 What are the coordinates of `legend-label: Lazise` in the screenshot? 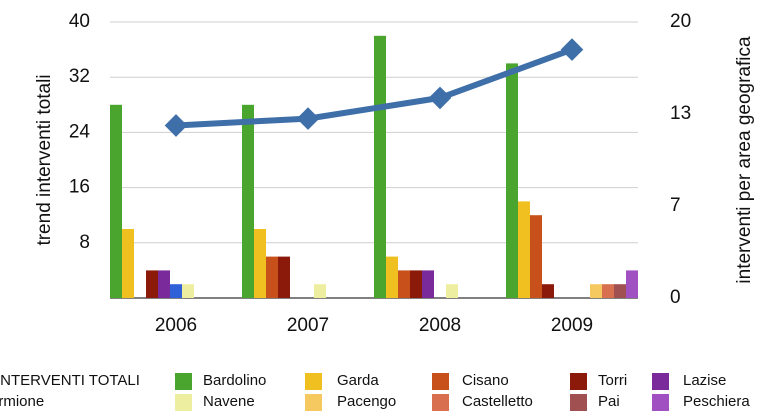 It's located at (704, 380).